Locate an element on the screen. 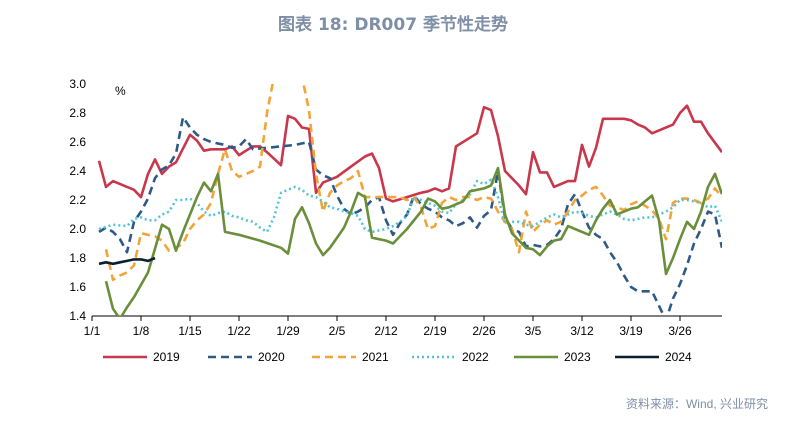  x-tick-label: 1/1 is located at coordinates (92, 331).